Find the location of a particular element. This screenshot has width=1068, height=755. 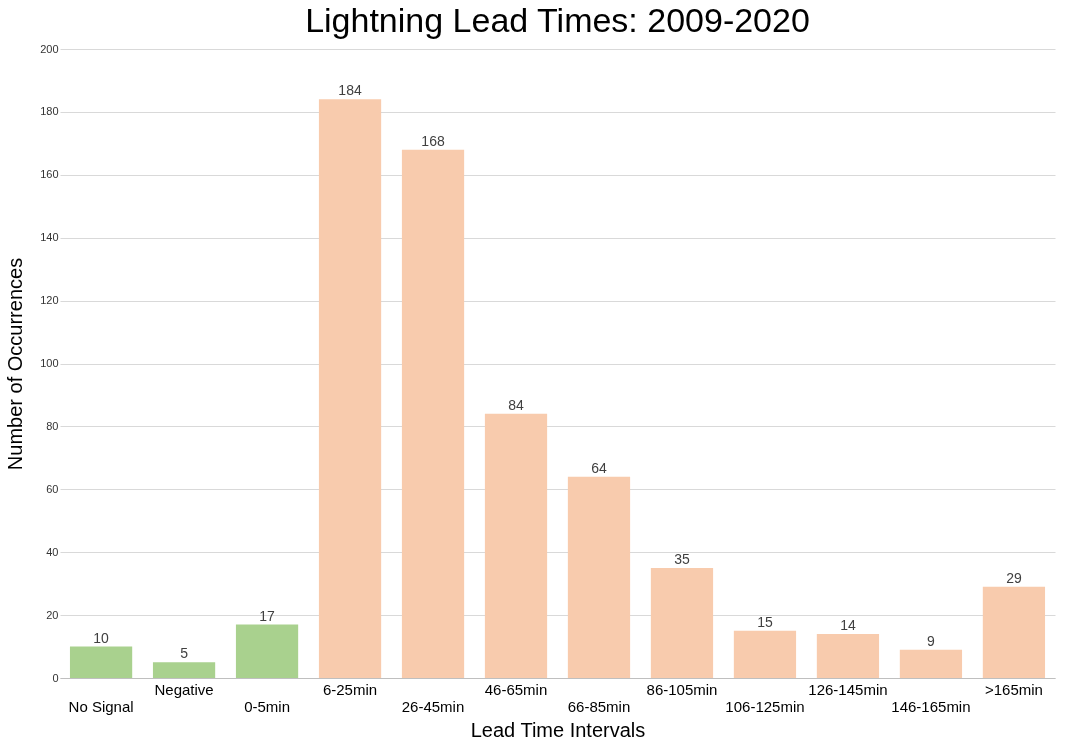

x-tick-label: 26-45min is located at coordinates (433, 706).